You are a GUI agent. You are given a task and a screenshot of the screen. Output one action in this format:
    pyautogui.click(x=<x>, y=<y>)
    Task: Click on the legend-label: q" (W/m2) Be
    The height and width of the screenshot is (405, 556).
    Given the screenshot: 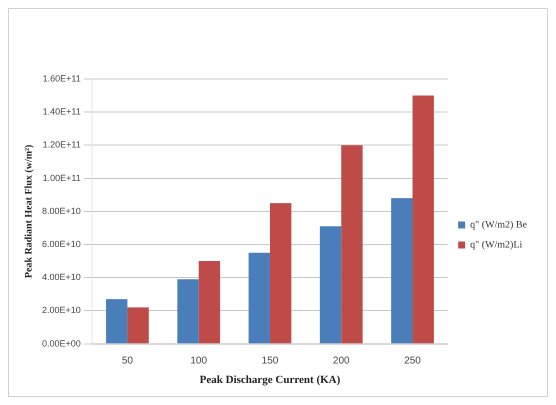 What is the action you would take?
    pyautogui.click(x=499, y=225)
    